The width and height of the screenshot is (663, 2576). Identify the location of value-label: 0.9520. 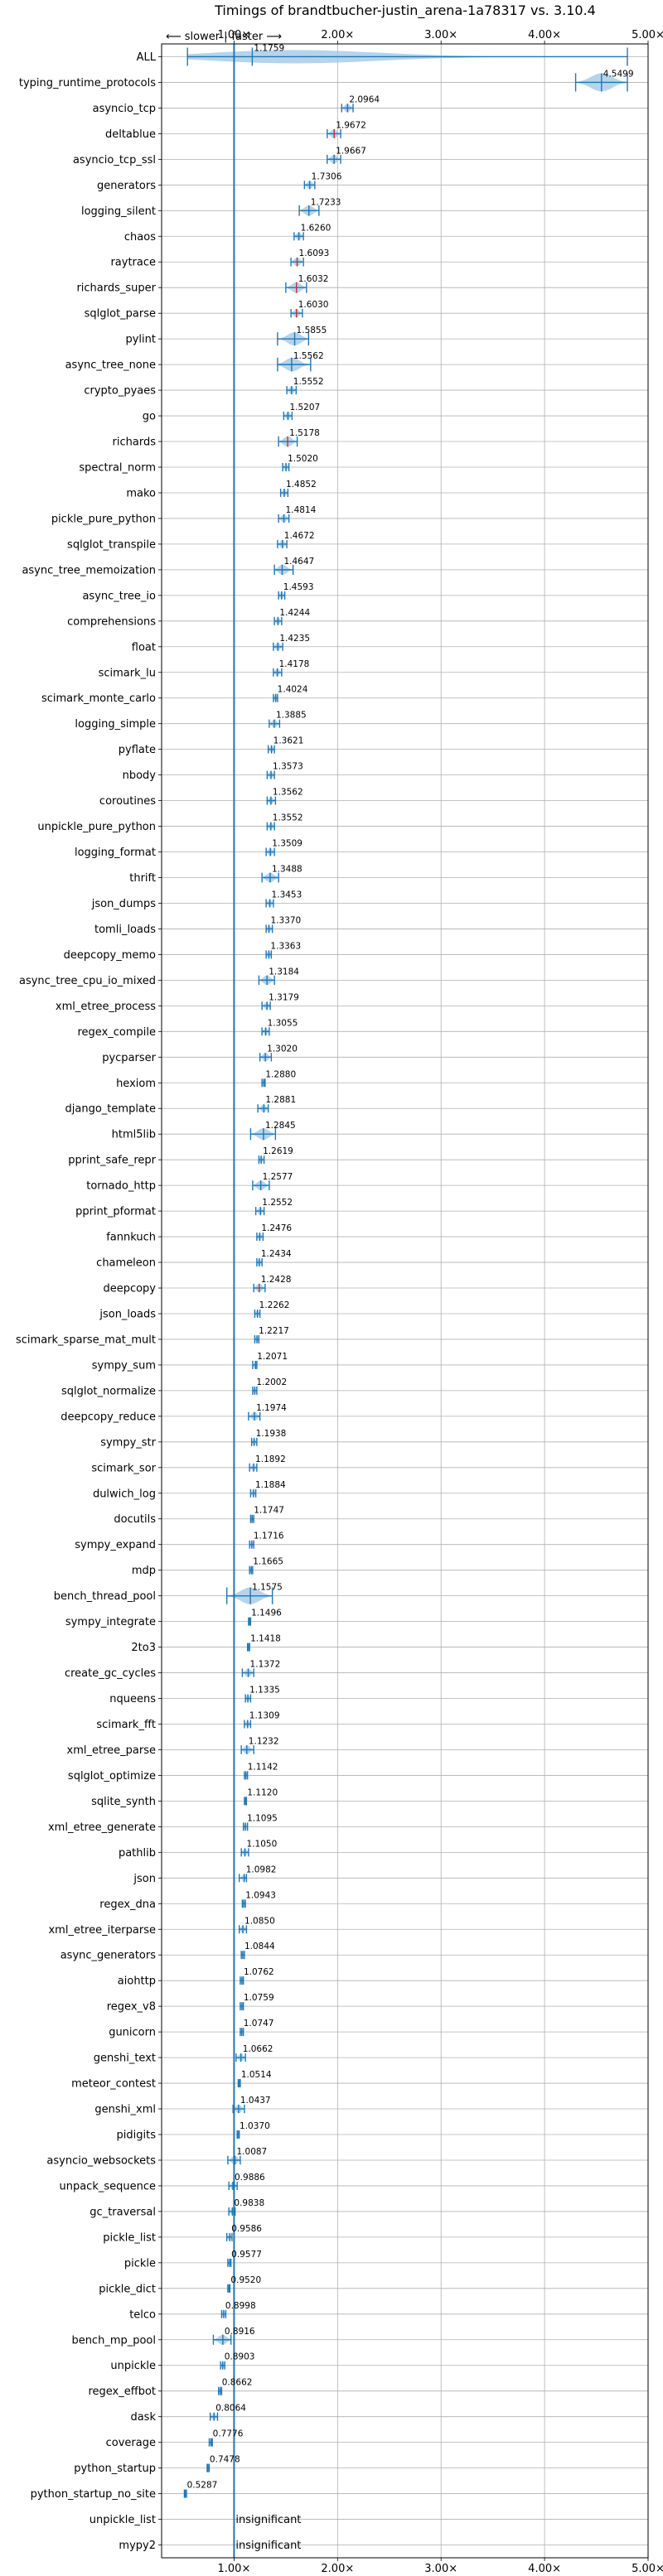
(245, 2280).